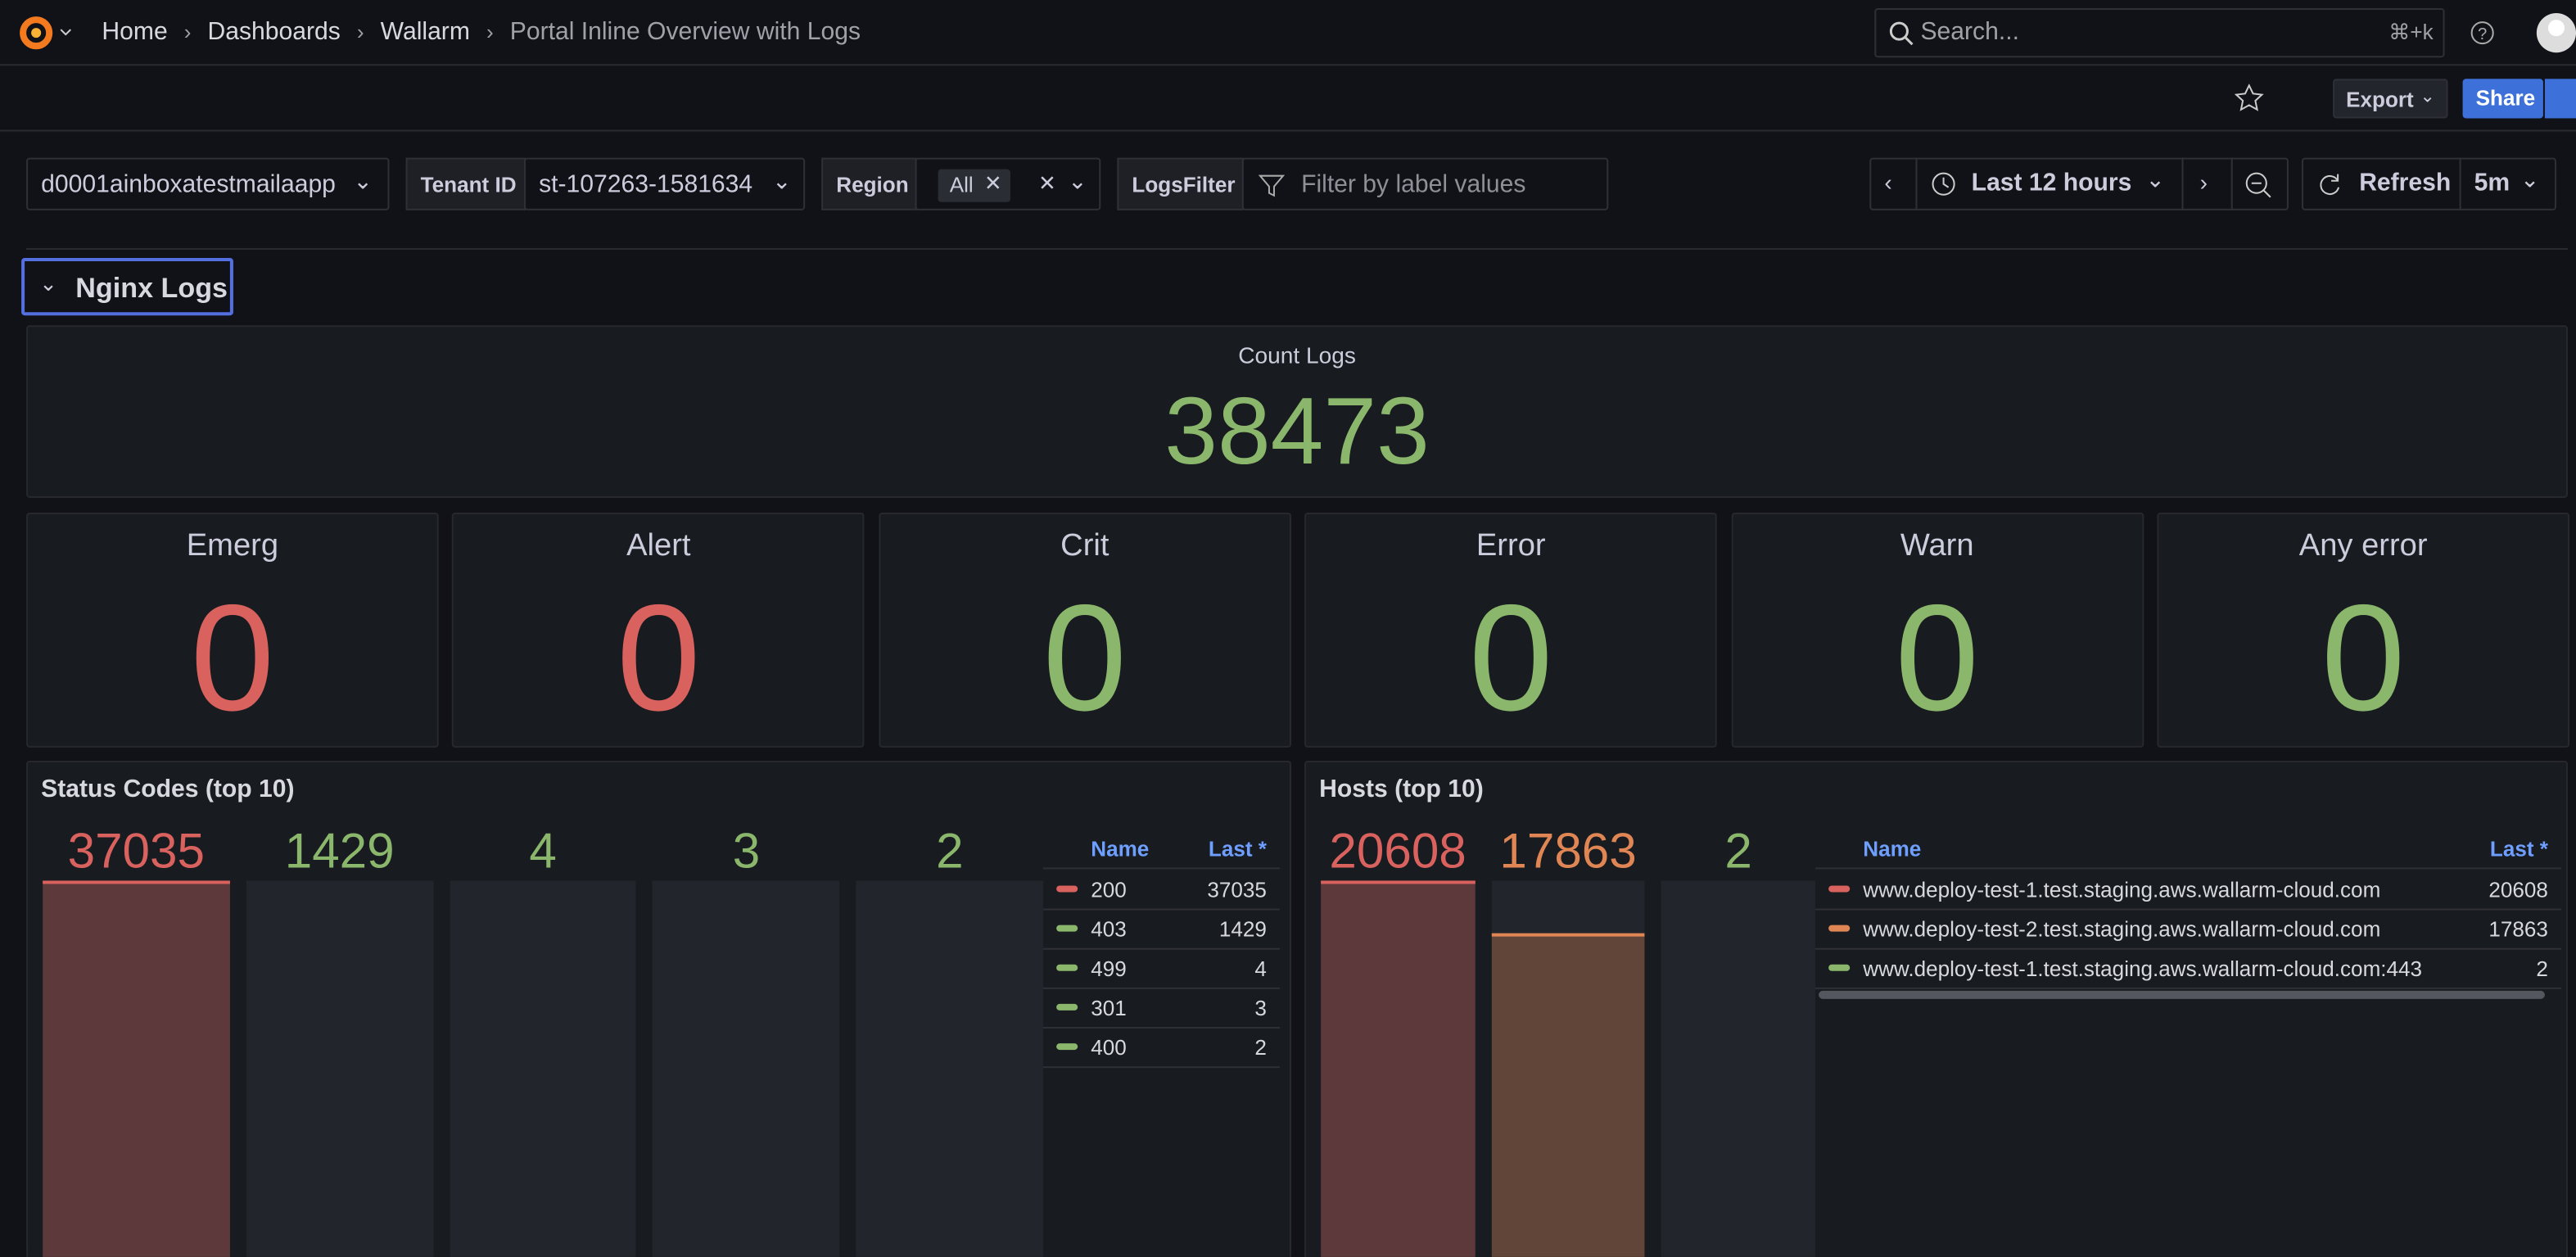 This screenshot has height=1257, width=2576. Describe the element at coordinates (2182, 995) in the screenshot. I see `scrollbar` at that location.